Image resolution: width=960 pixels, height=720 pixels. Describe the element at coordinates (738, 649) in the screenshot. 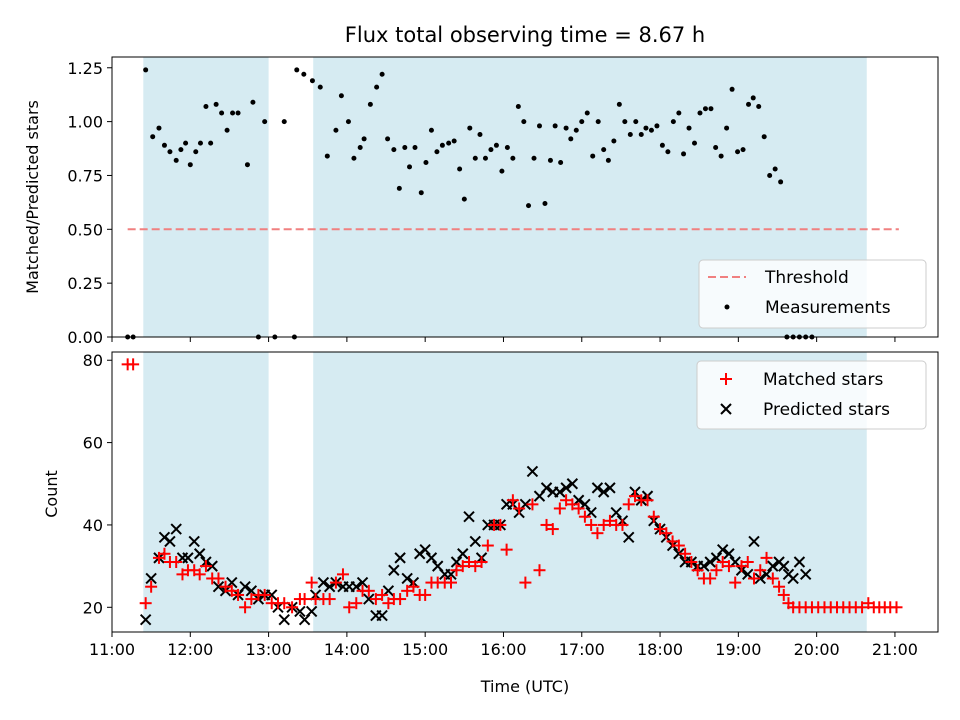

I see `xtick-label: 19:00` at that location.